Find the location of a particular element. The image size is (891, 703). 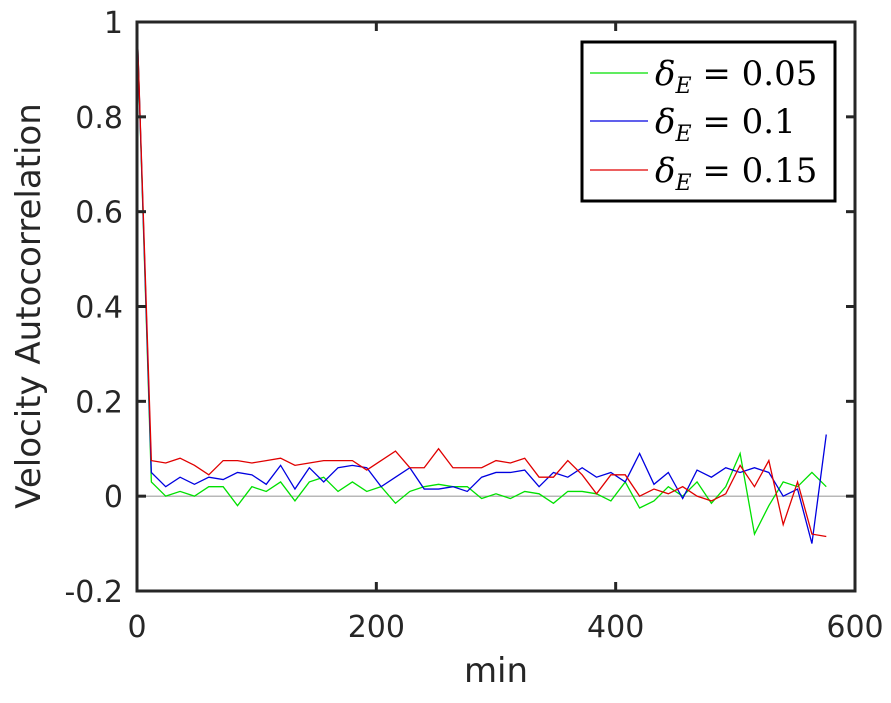

legend-label-0: δE = 0.05 is located at coordinates (736, 76).